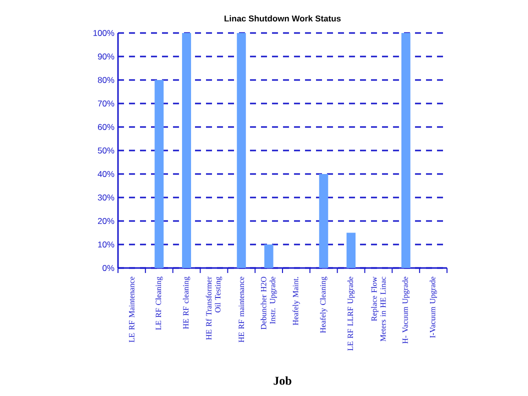  Describe the element at coordinates (106, 103) in the screenshot. I see `y-tick-label: 70%` at that location.